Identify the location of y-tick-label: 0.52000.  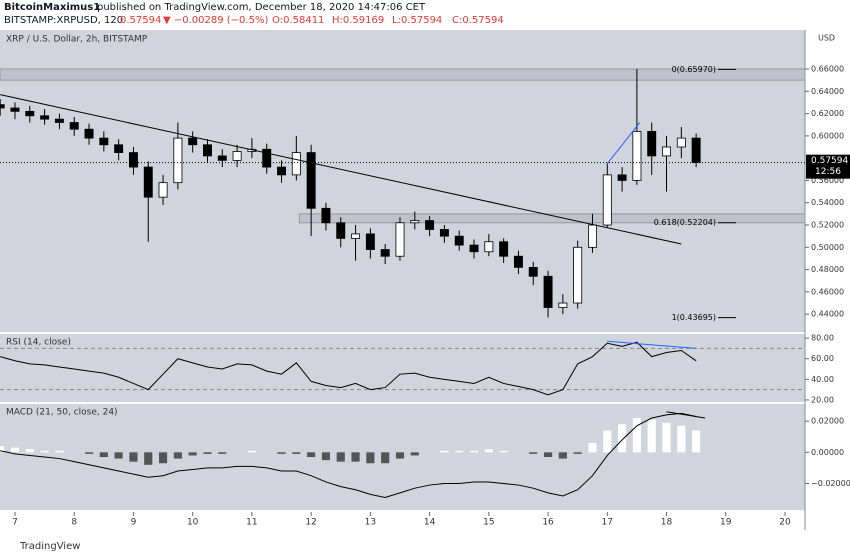
(827, 225).